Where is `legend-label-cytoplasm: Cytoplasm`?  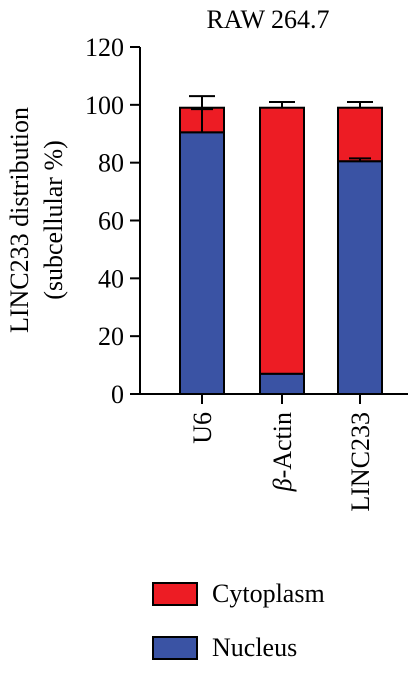 legend-label-cytoplasm: Cytoplasm is located at coordinates (268, 593).